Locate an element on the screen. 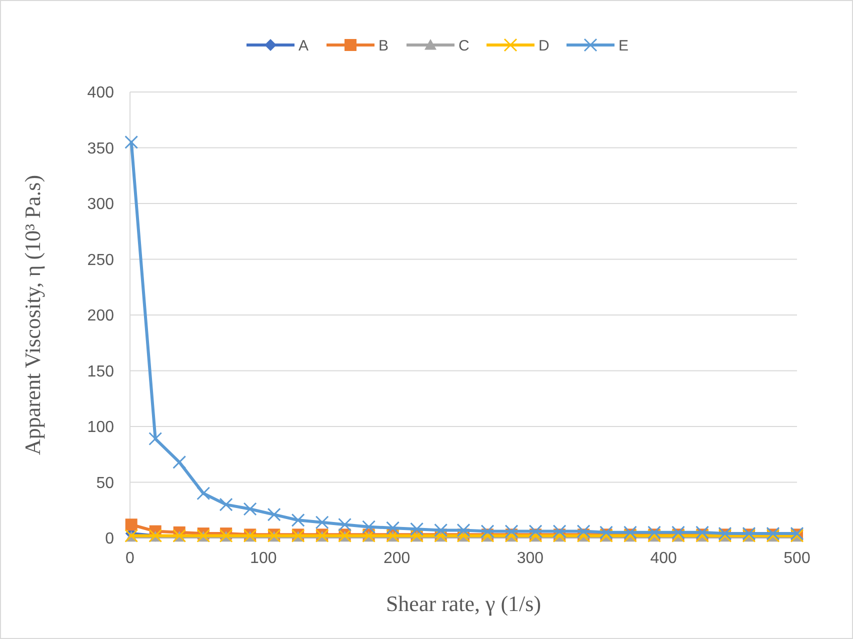 This screenshot has width=853, height=639. y-tick-label: 250 is located at coordinates (100, 260).